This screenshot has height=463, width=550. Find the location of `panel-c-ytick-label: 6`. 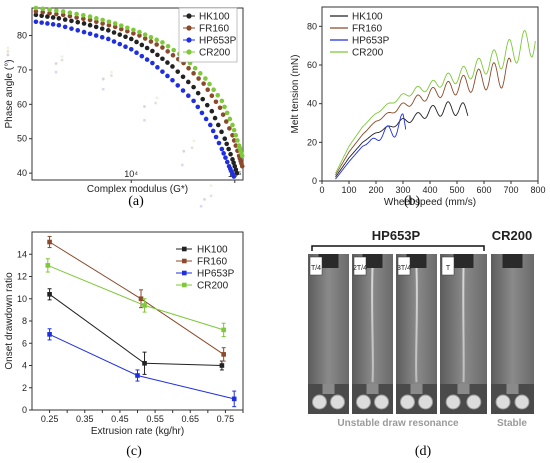

panel-c-ytick-label: 6 is located at coordinates (24, 343).